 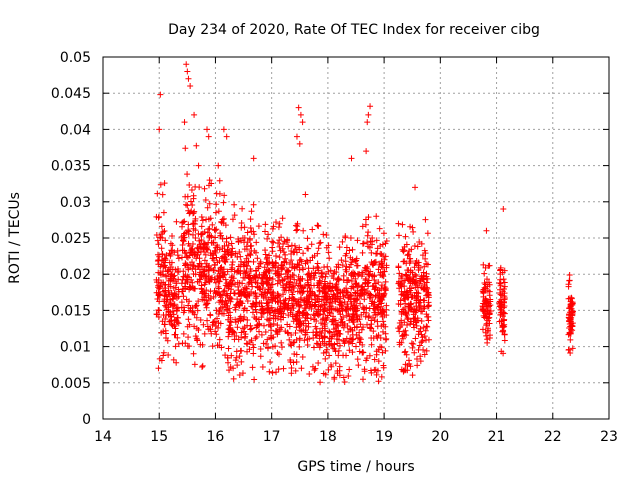 I want to click on y-tick-label: 0.02, so click(x=75, y=275).